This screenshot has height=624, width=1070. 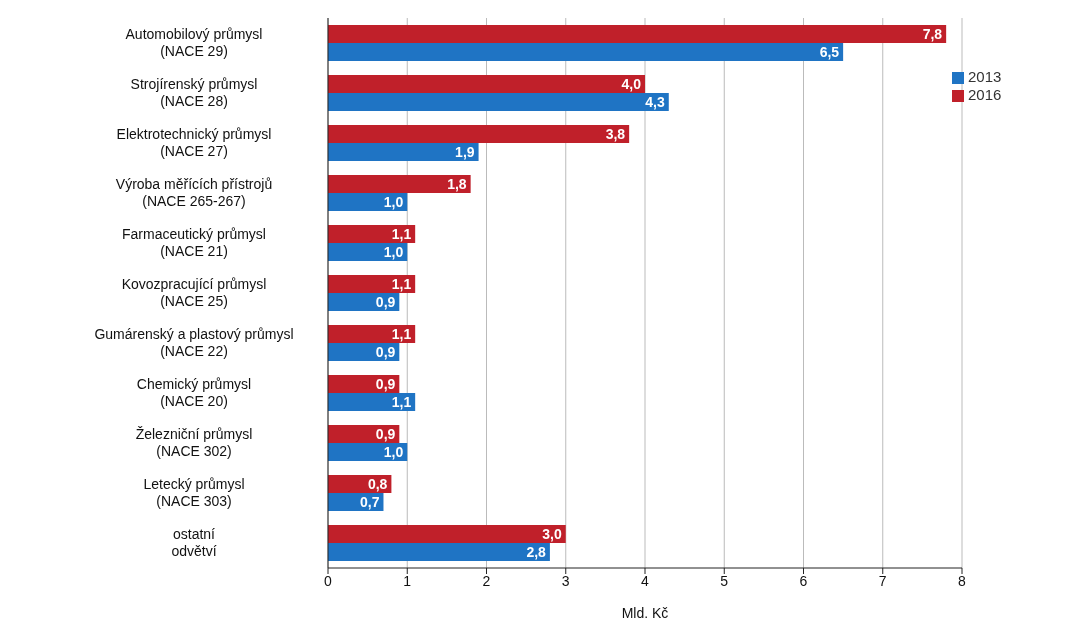 What do you see at coordinates (552, 534) in the screenshot?
I see `data-label: 3,0` at bounding box center [552, 534].